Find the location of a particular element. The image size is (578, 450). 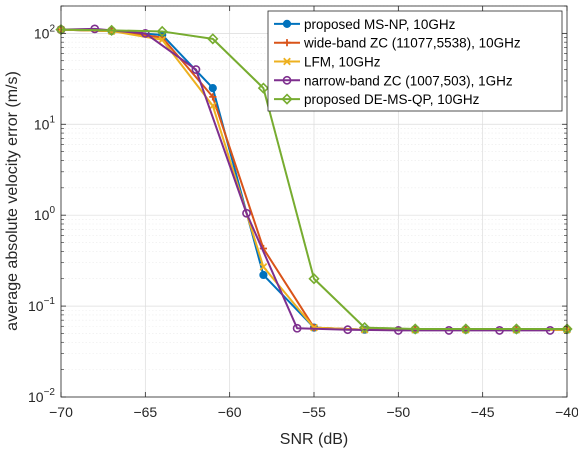

legend-item: wide-band ZC (11077,5538), 10GHz is located at coordinates (397, 43).